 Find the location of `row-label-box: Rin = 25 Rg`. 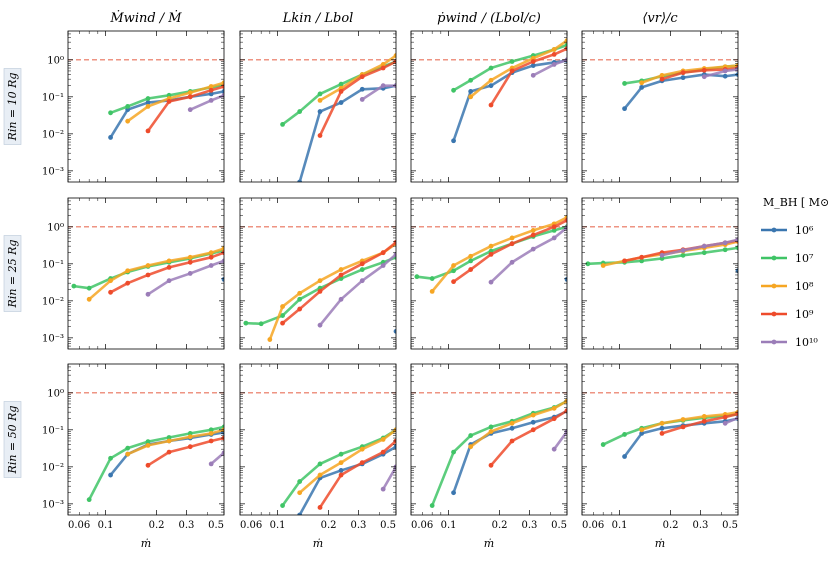

row-label-box: Rin = 25 Rg is located at coordinates (12, 273).